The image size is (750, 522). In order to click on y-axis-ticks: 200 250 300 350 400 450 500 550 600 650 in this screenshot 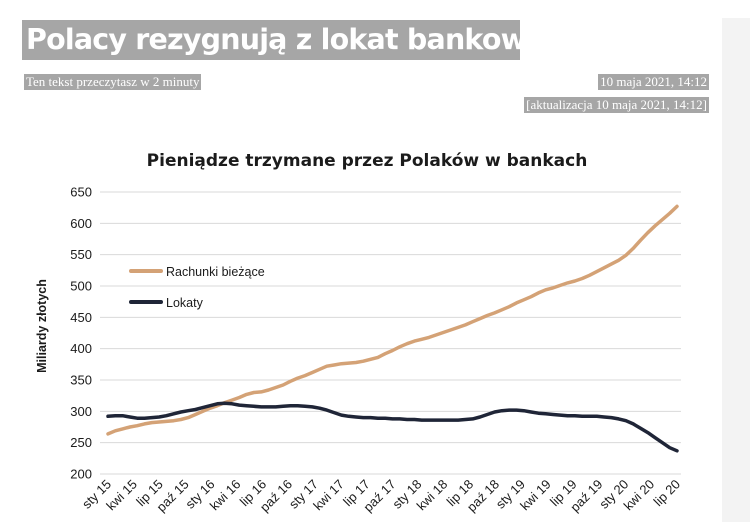, I will do `click(81, 333)`.